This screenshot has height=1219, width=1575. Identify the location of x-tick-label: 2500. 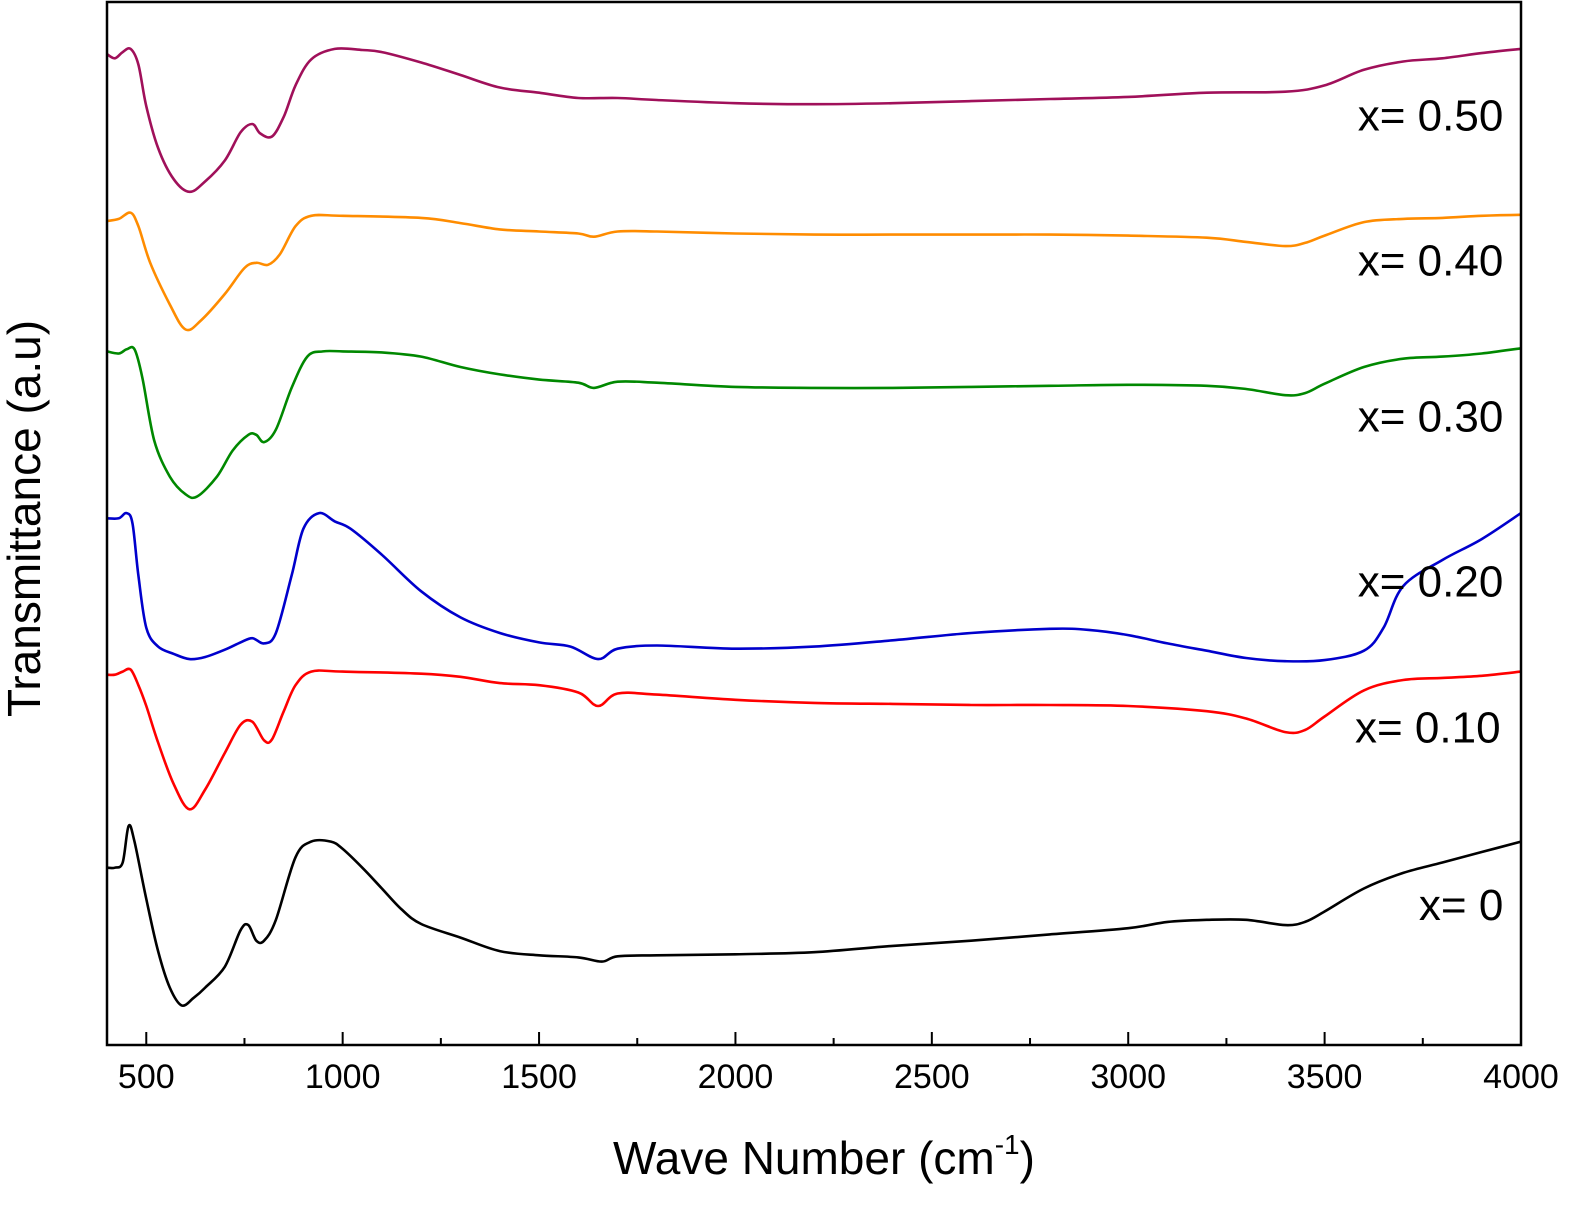
(932, 1077).